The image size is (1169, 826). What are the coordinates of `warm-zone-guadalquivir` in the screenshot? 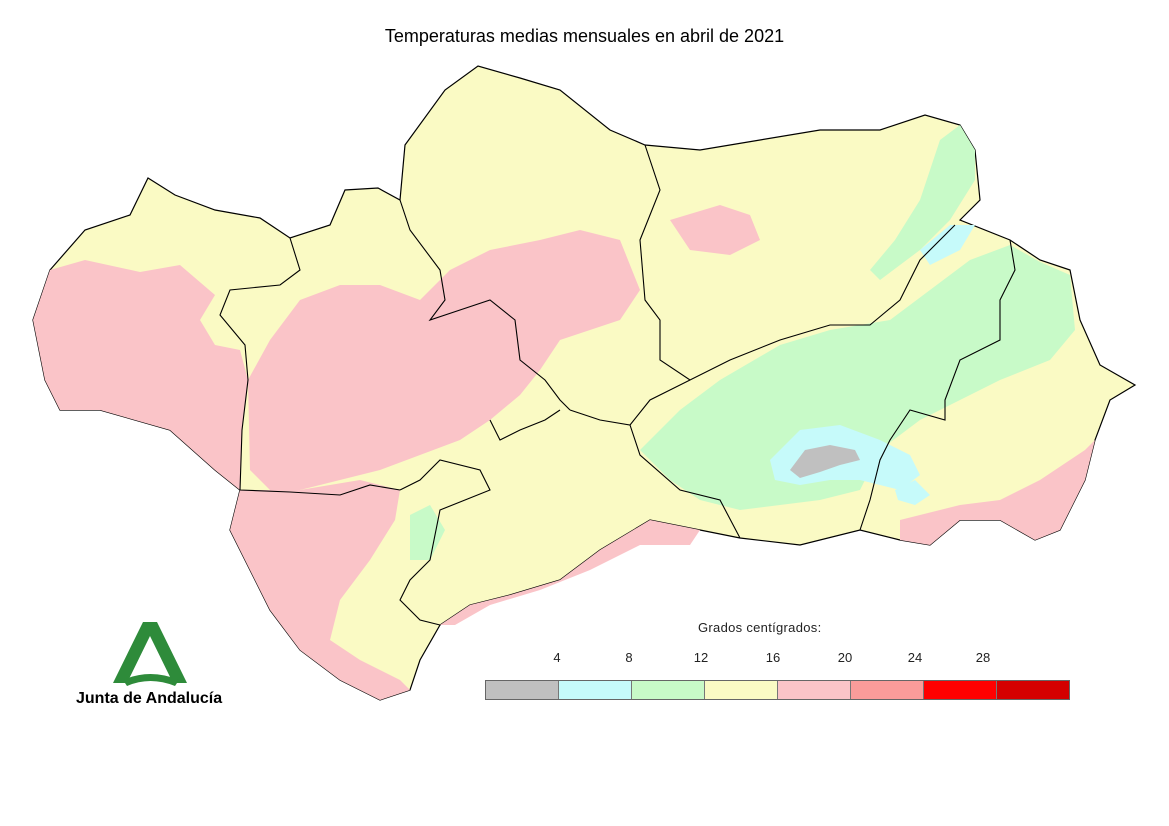 It's located at (444, 360).